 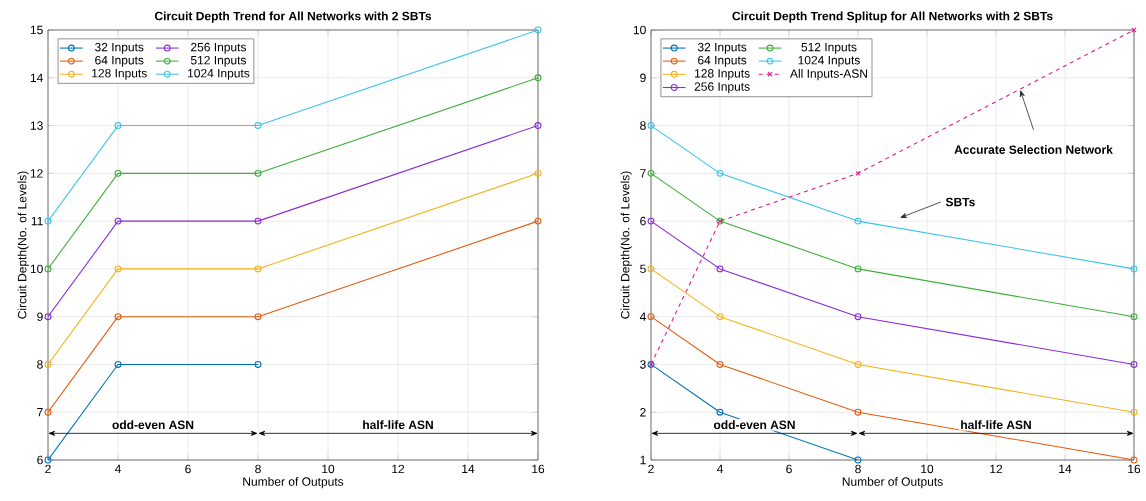 I want to click on y-tick-label: 12, so click(x=36, y=173).